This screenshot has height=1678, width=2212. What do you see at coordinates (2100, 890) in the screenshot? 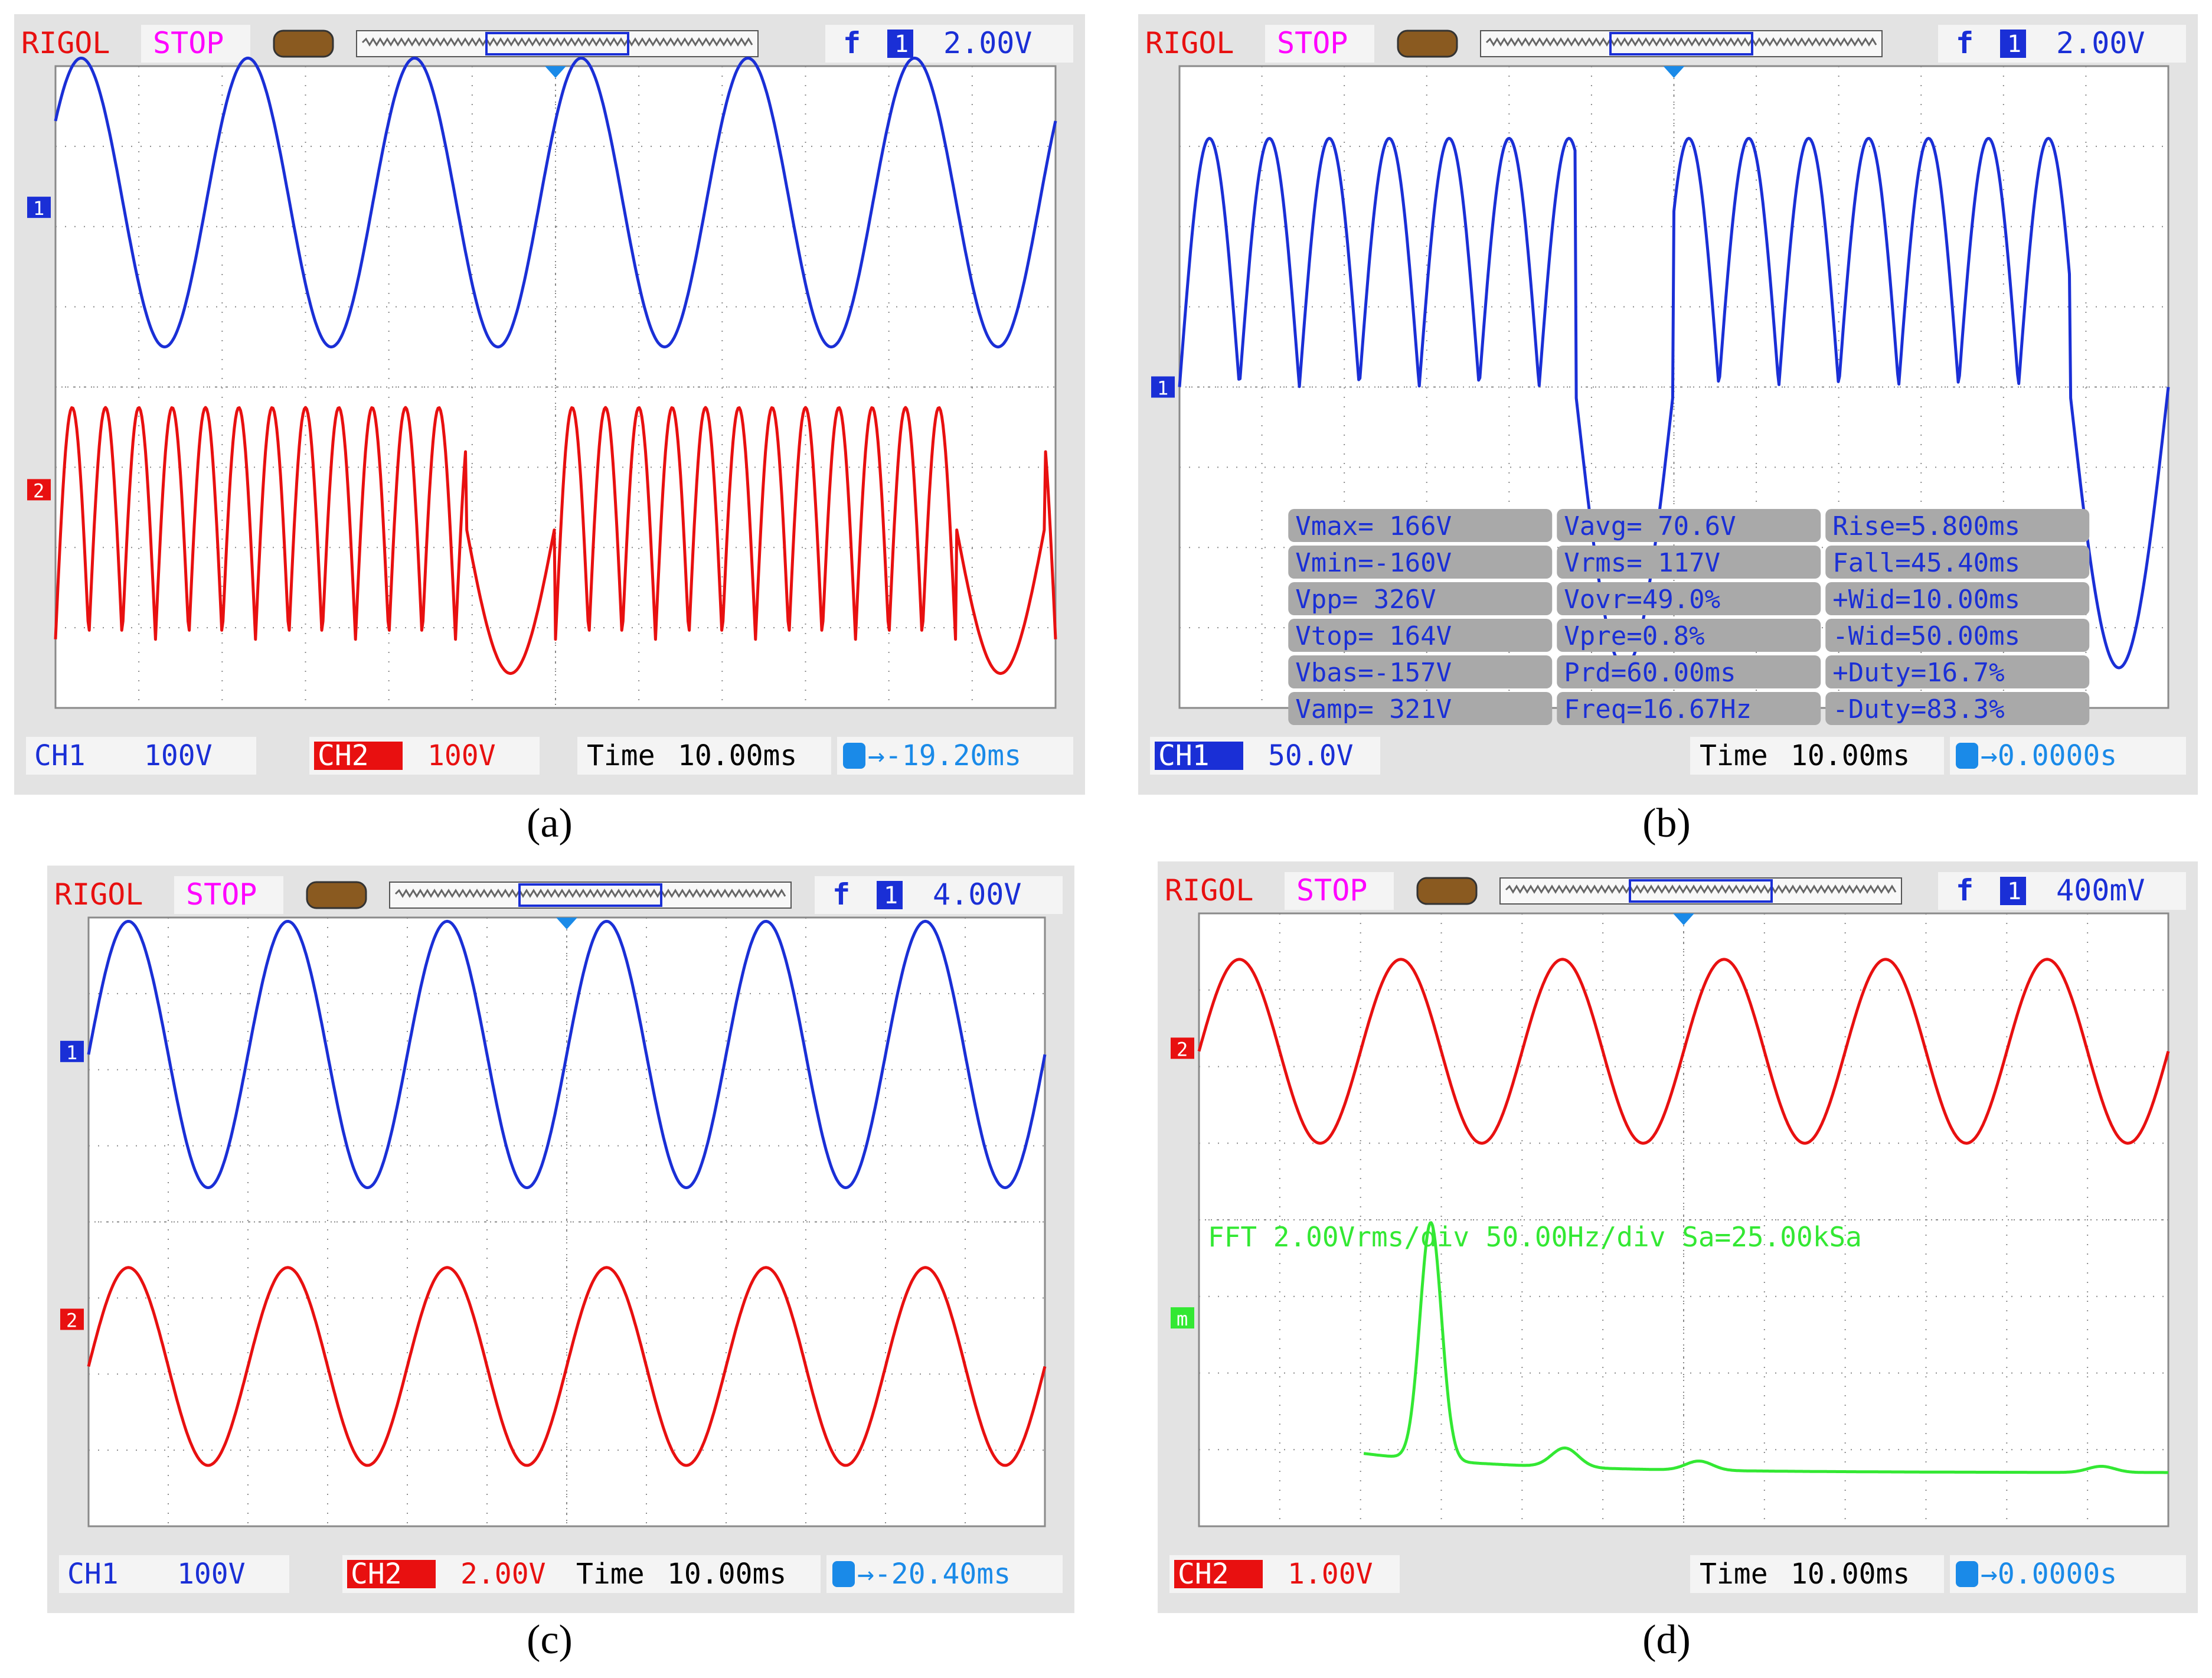
I see `trigger-level-label: 400mV` at bounding box center [2100, 890].